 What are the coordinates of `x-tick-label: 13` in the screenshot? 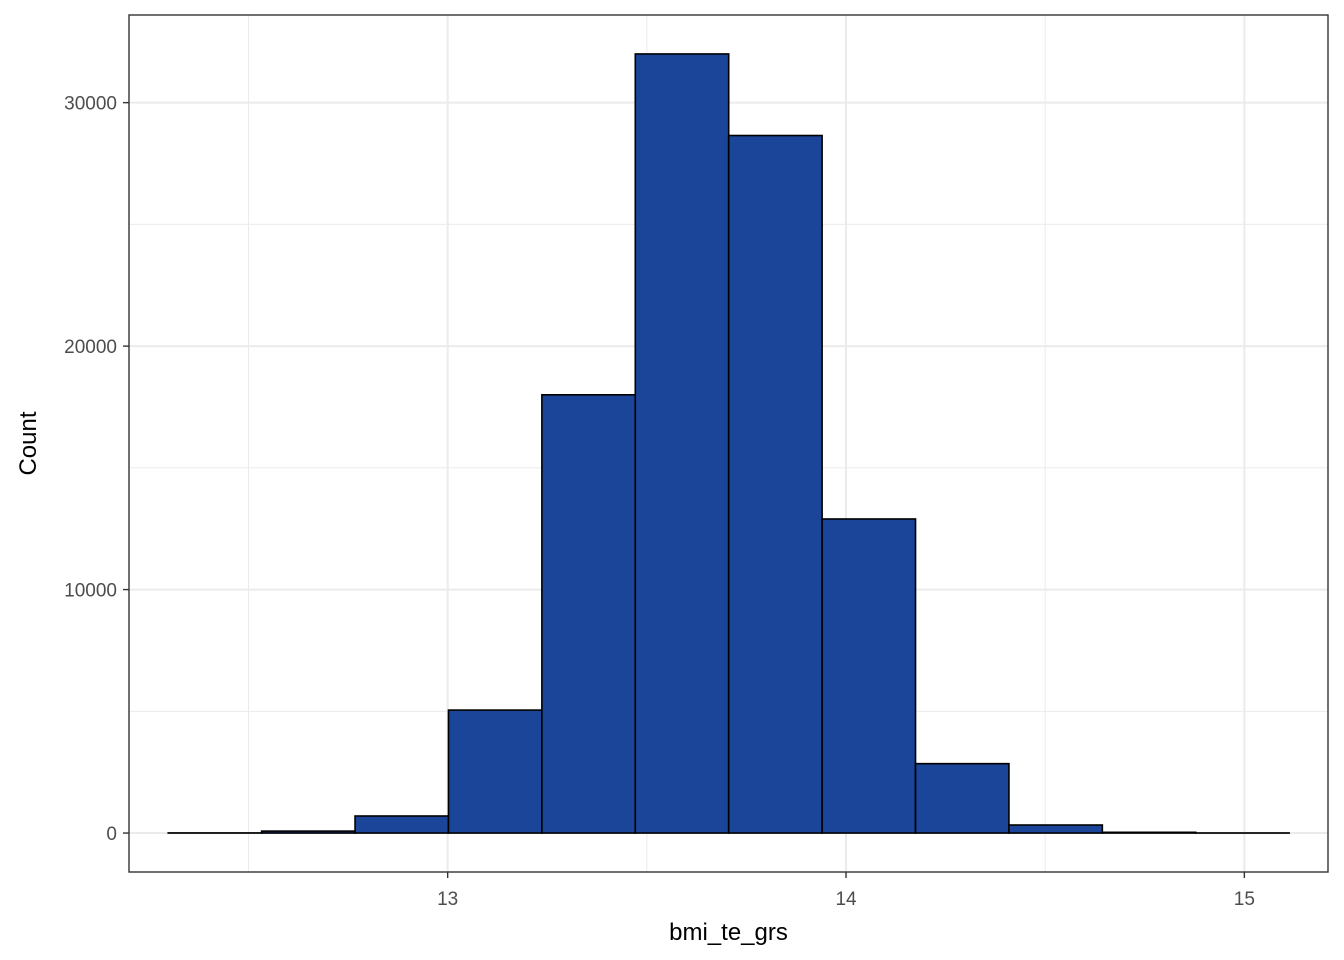 It's located at (447, 899).